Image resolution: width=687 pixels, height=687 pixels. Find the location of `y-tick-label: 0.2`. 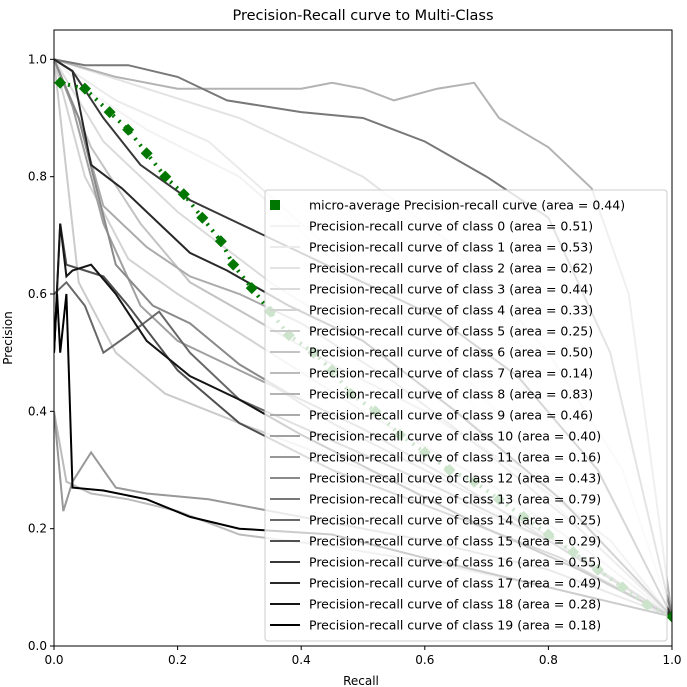

y-tick-label: 0.2 is located at coordinates (37, 529).